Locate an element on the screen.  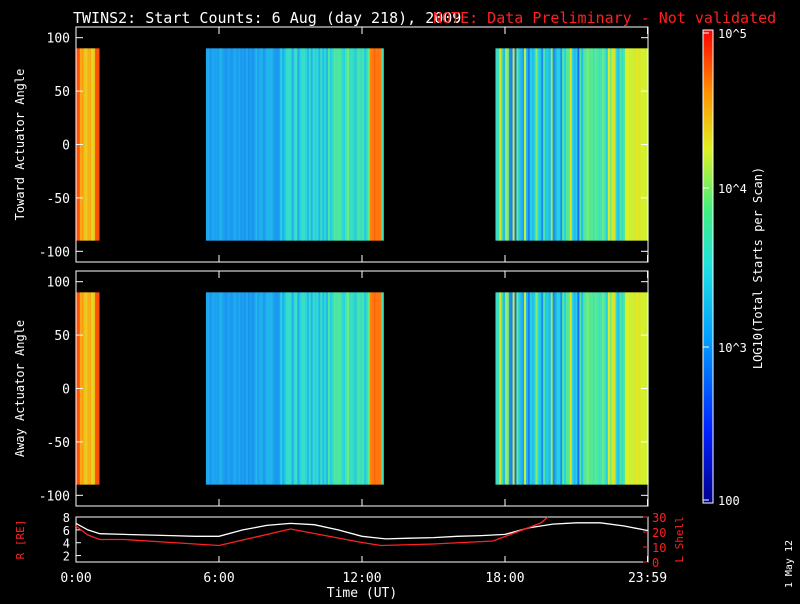
y-tick-label: -50 is located at coordinates (58, 199).